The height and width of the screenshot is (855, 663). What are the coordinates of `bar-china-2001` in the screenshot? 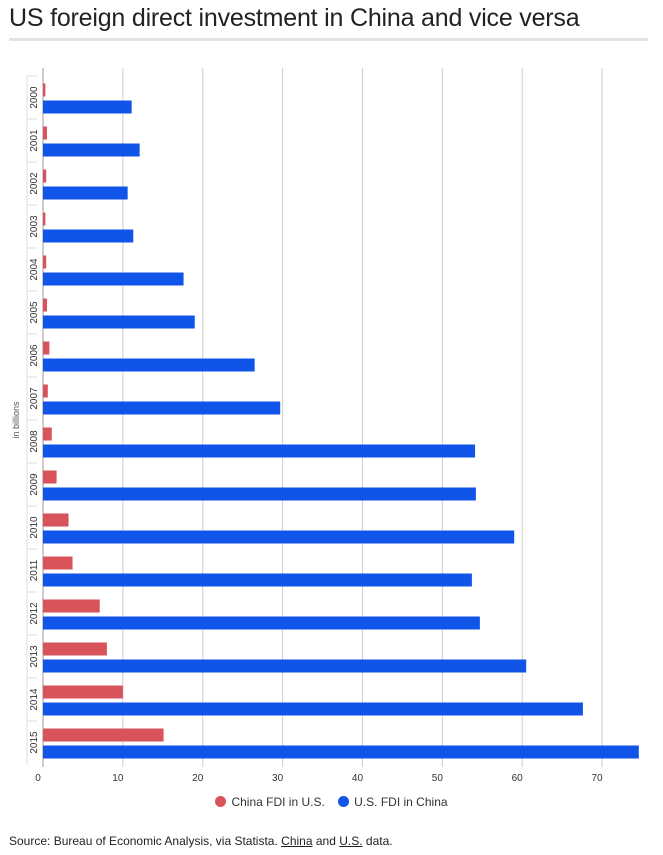 It's located at (45, 133).